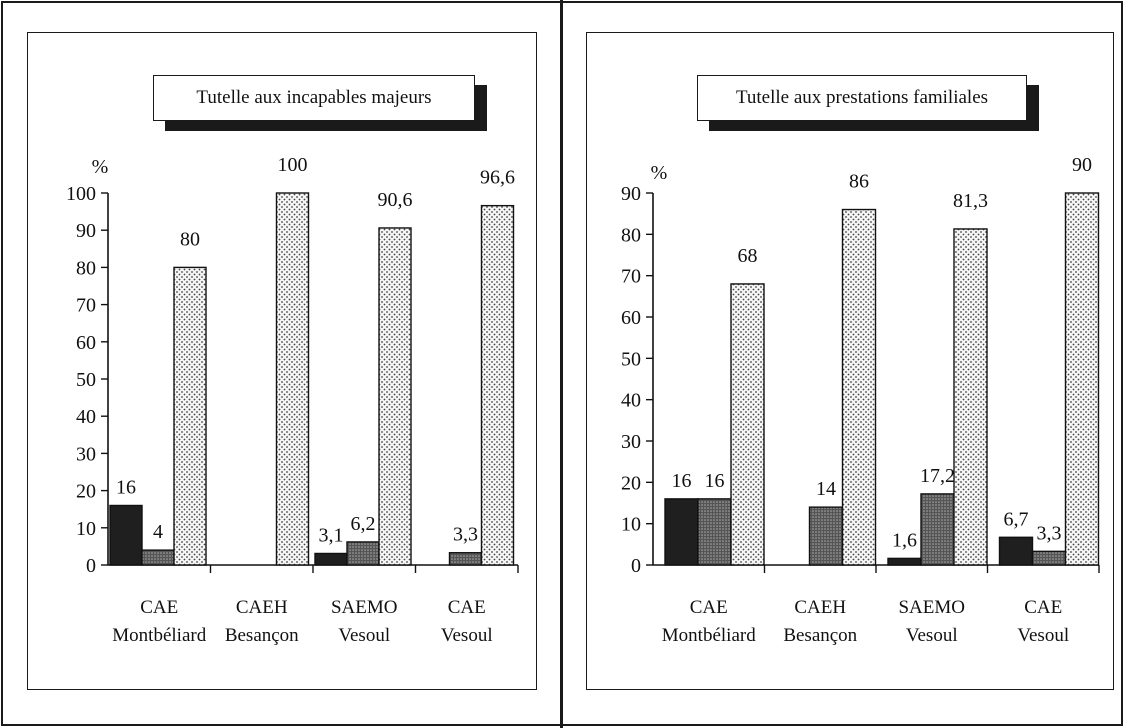 The image size is (1126, 728). I want to click on y-tick-label: 100, so click(81, 194).